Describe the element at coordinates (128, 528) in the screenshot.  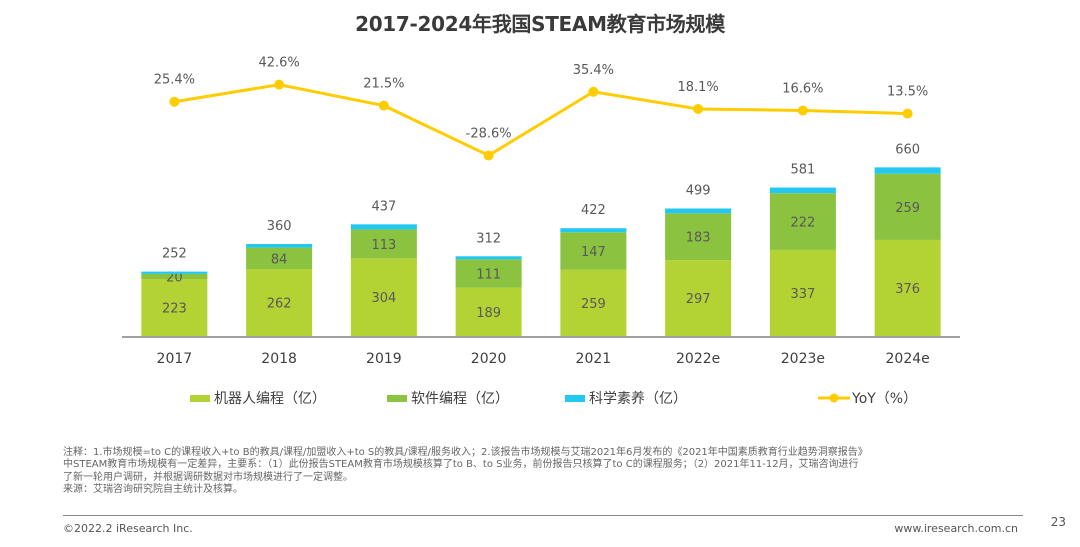
I see `copyright-text: ©2022.2 iResearch Inc.` at that location.